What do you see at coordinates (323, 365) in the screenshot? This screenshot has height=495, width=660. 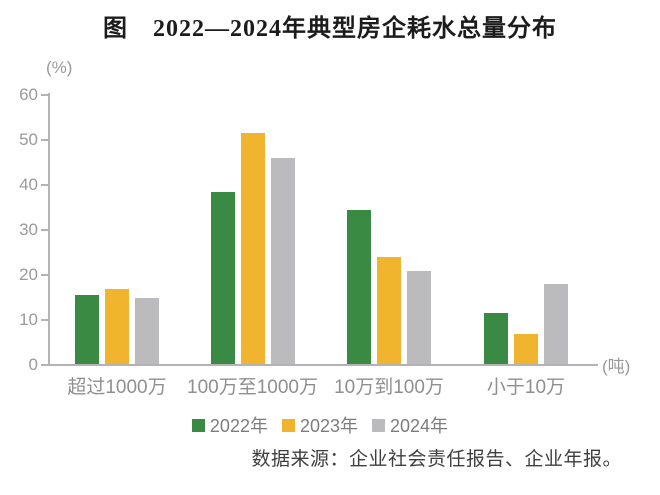 I see `x-axis-line` at bounding box center [323, 365].